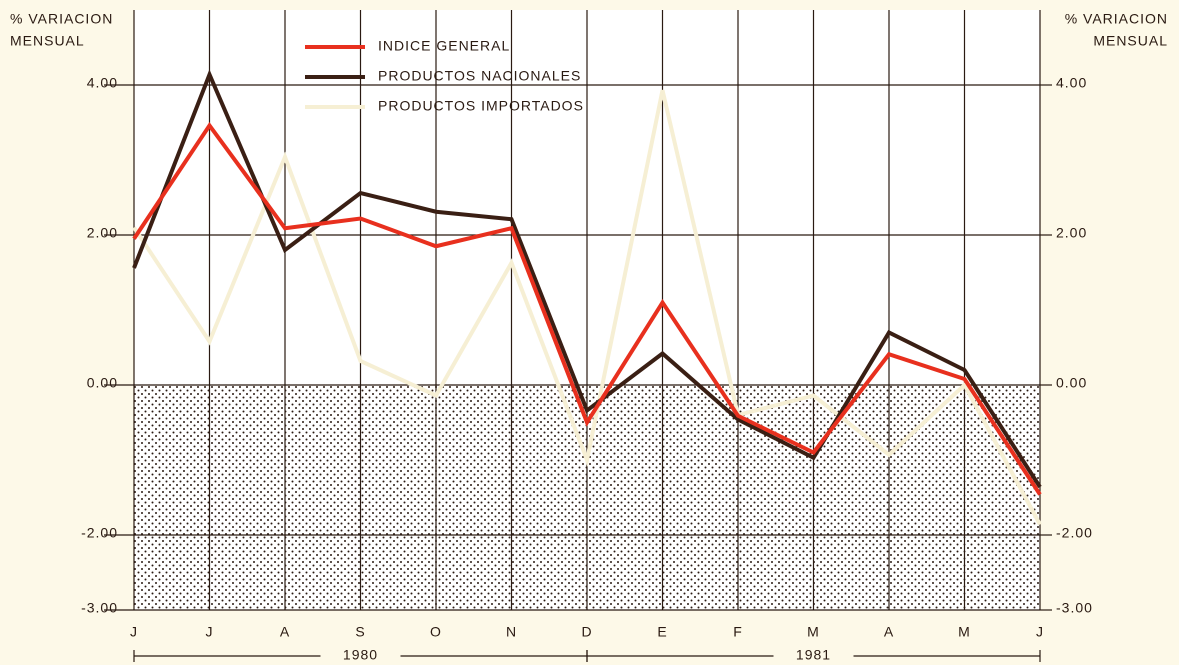  What do you see at coordinates (738, 632) in the screenshot?
I see `x-tick-label: F` at bounding box center [738, 632].